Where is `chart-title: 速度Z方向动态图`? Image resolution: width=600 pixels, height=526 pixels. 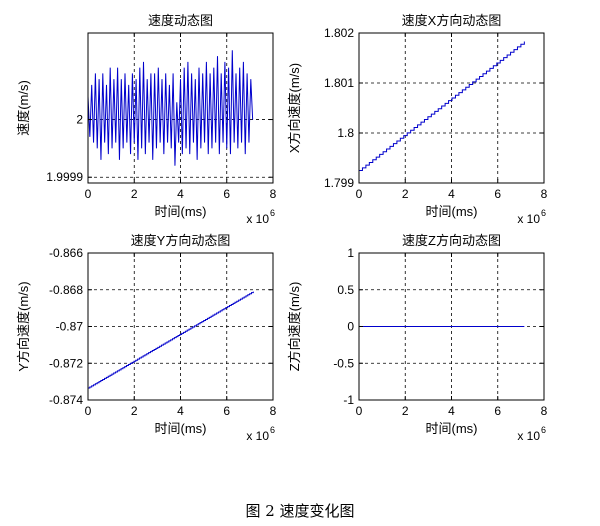 chart-title: 速度Z方向动态图 is located at coordinates (451, 240).